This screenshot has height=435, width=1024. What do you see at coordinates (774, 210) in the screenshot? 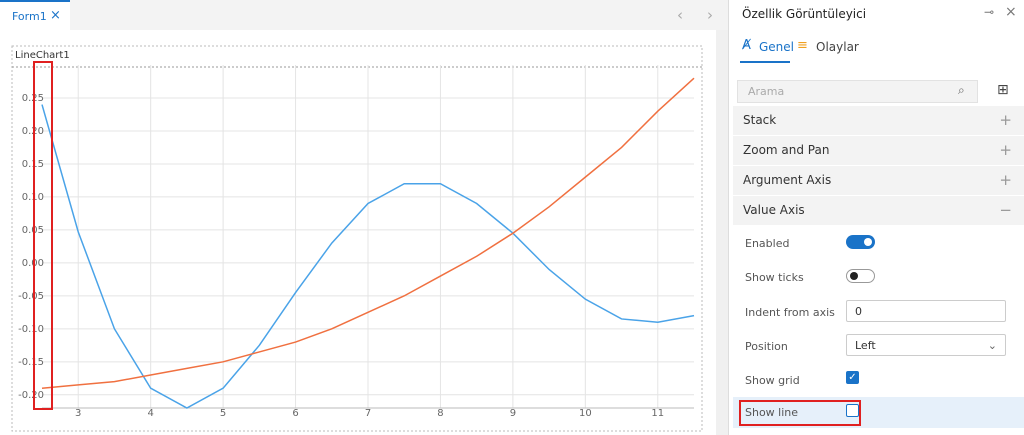
I see `section-title: Value Axis` at bounding box center [774, 210].